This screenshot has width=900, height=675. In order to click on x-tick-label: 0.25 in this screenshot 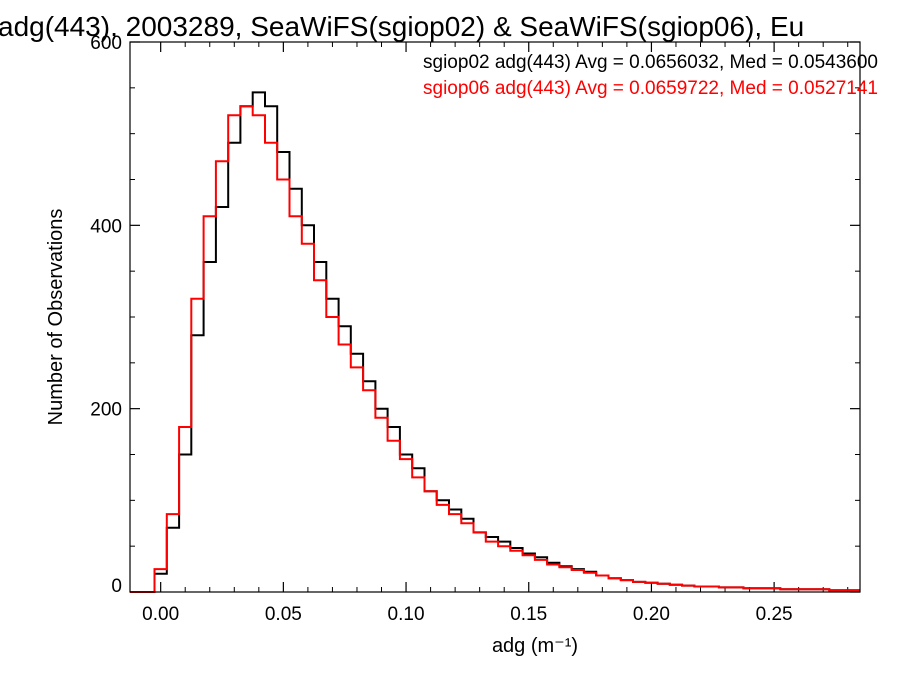, I will do `click(774, 614)`.